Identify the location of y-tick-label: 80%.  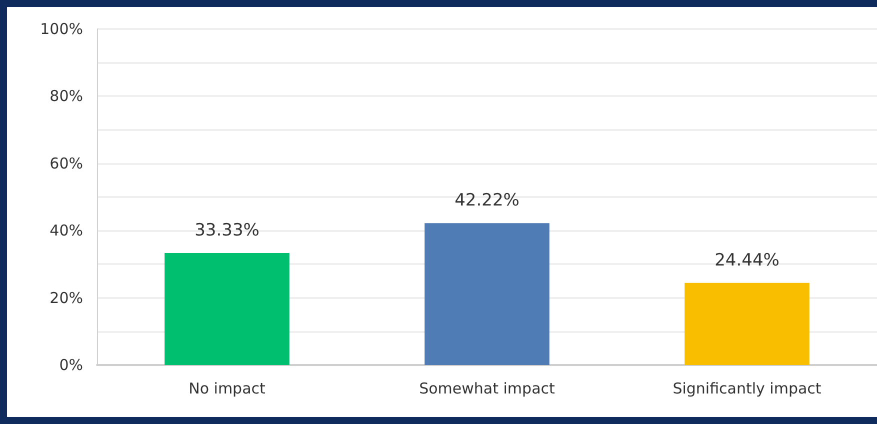
(66, 96).